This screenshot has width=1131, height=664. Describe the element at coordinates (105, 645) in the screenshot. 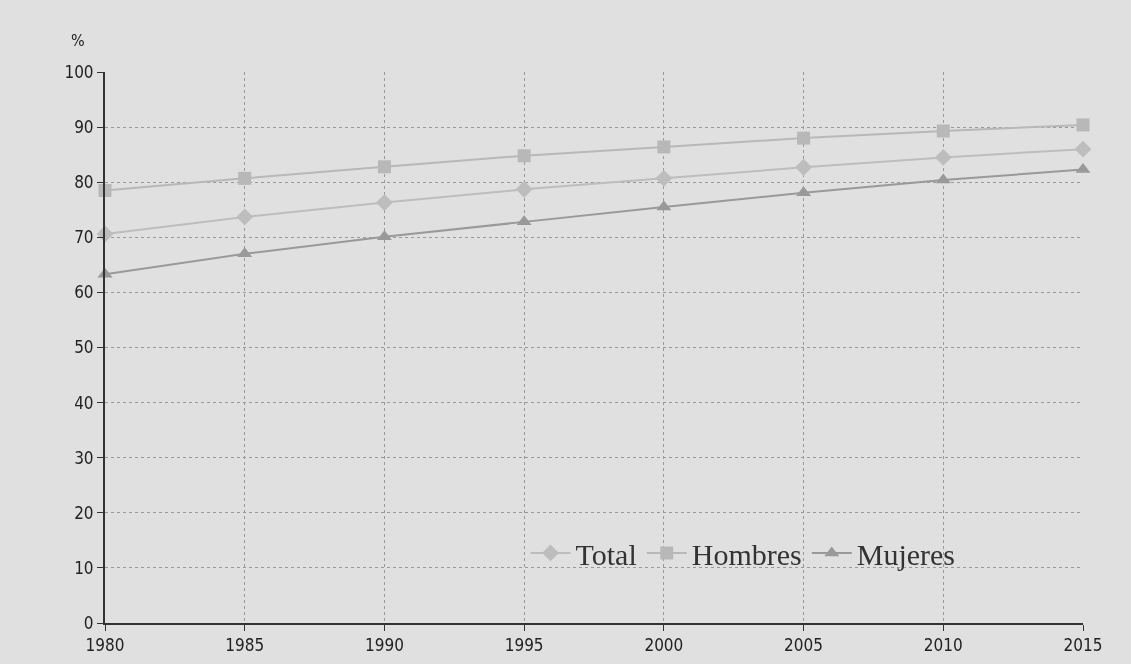

I see `x-tick-label: 1980` at that location.